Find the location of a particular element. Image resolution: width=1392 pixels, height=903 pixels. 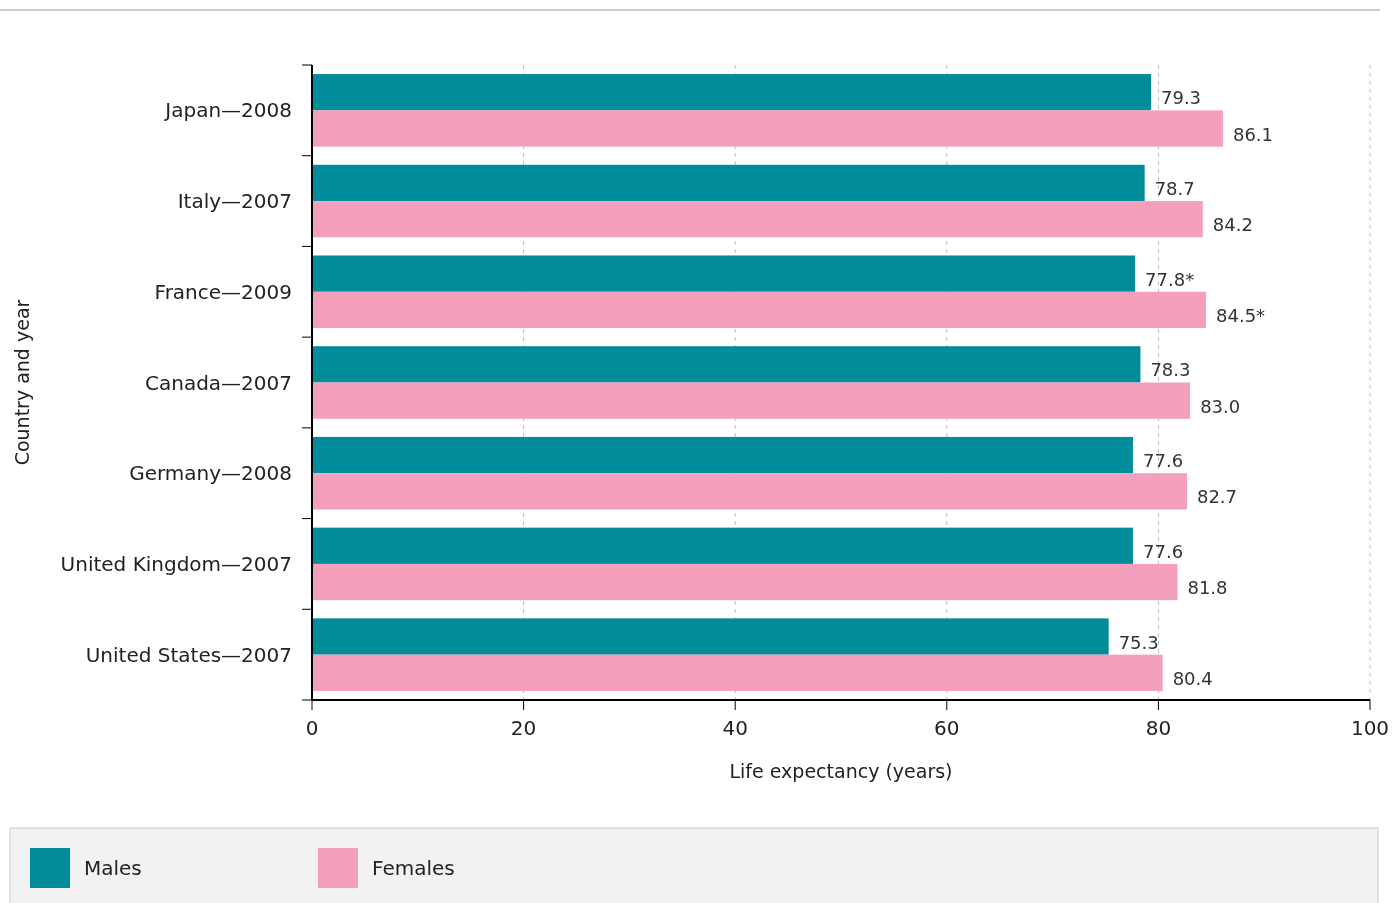

data-label: 75.3 is located at coordinates (1138, 642).